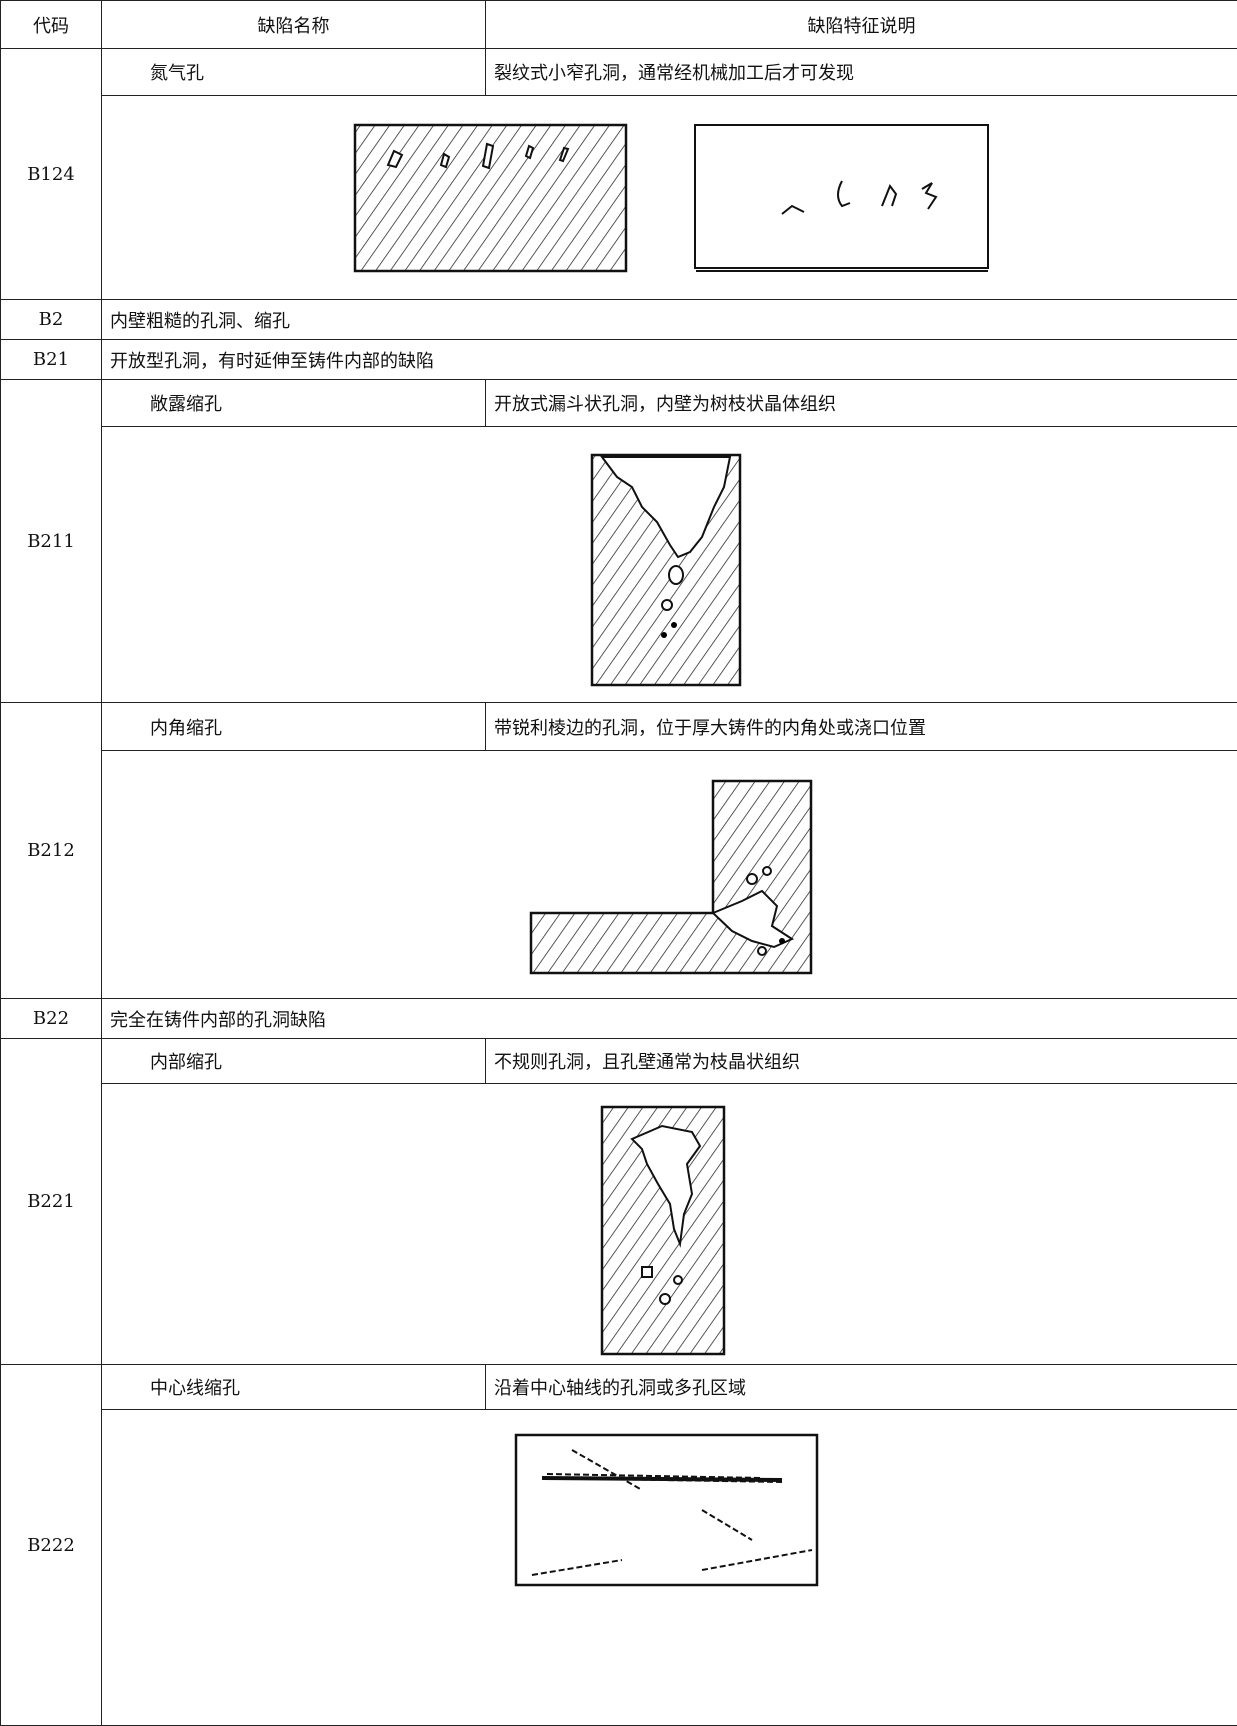  Describe the element at coordinates (669, 320) in the screenshot. I see `description: 内壁粗糙的孔洞、缩孔` at that location.